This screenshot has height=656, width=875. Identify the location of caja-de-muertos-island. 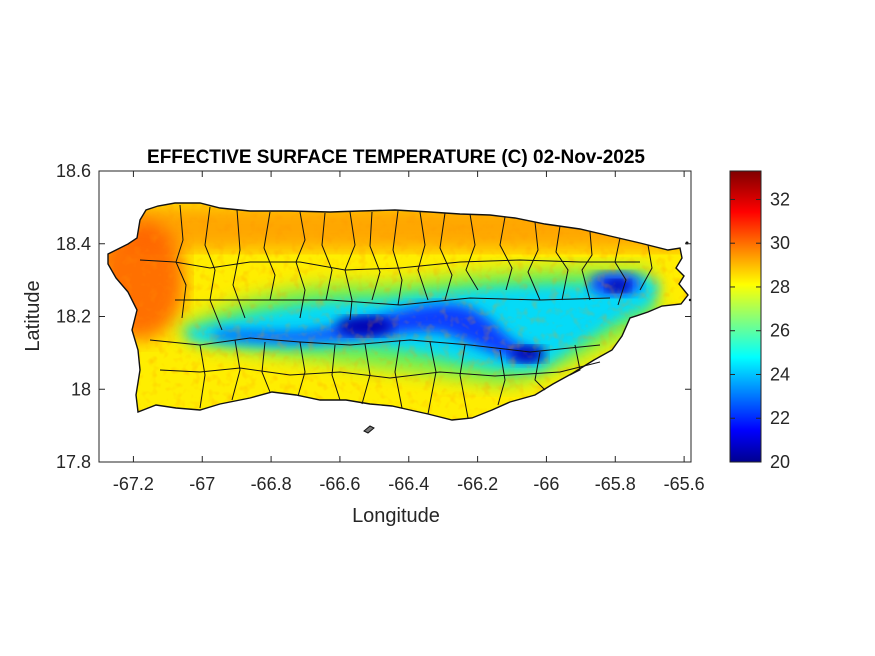
(369, 429).